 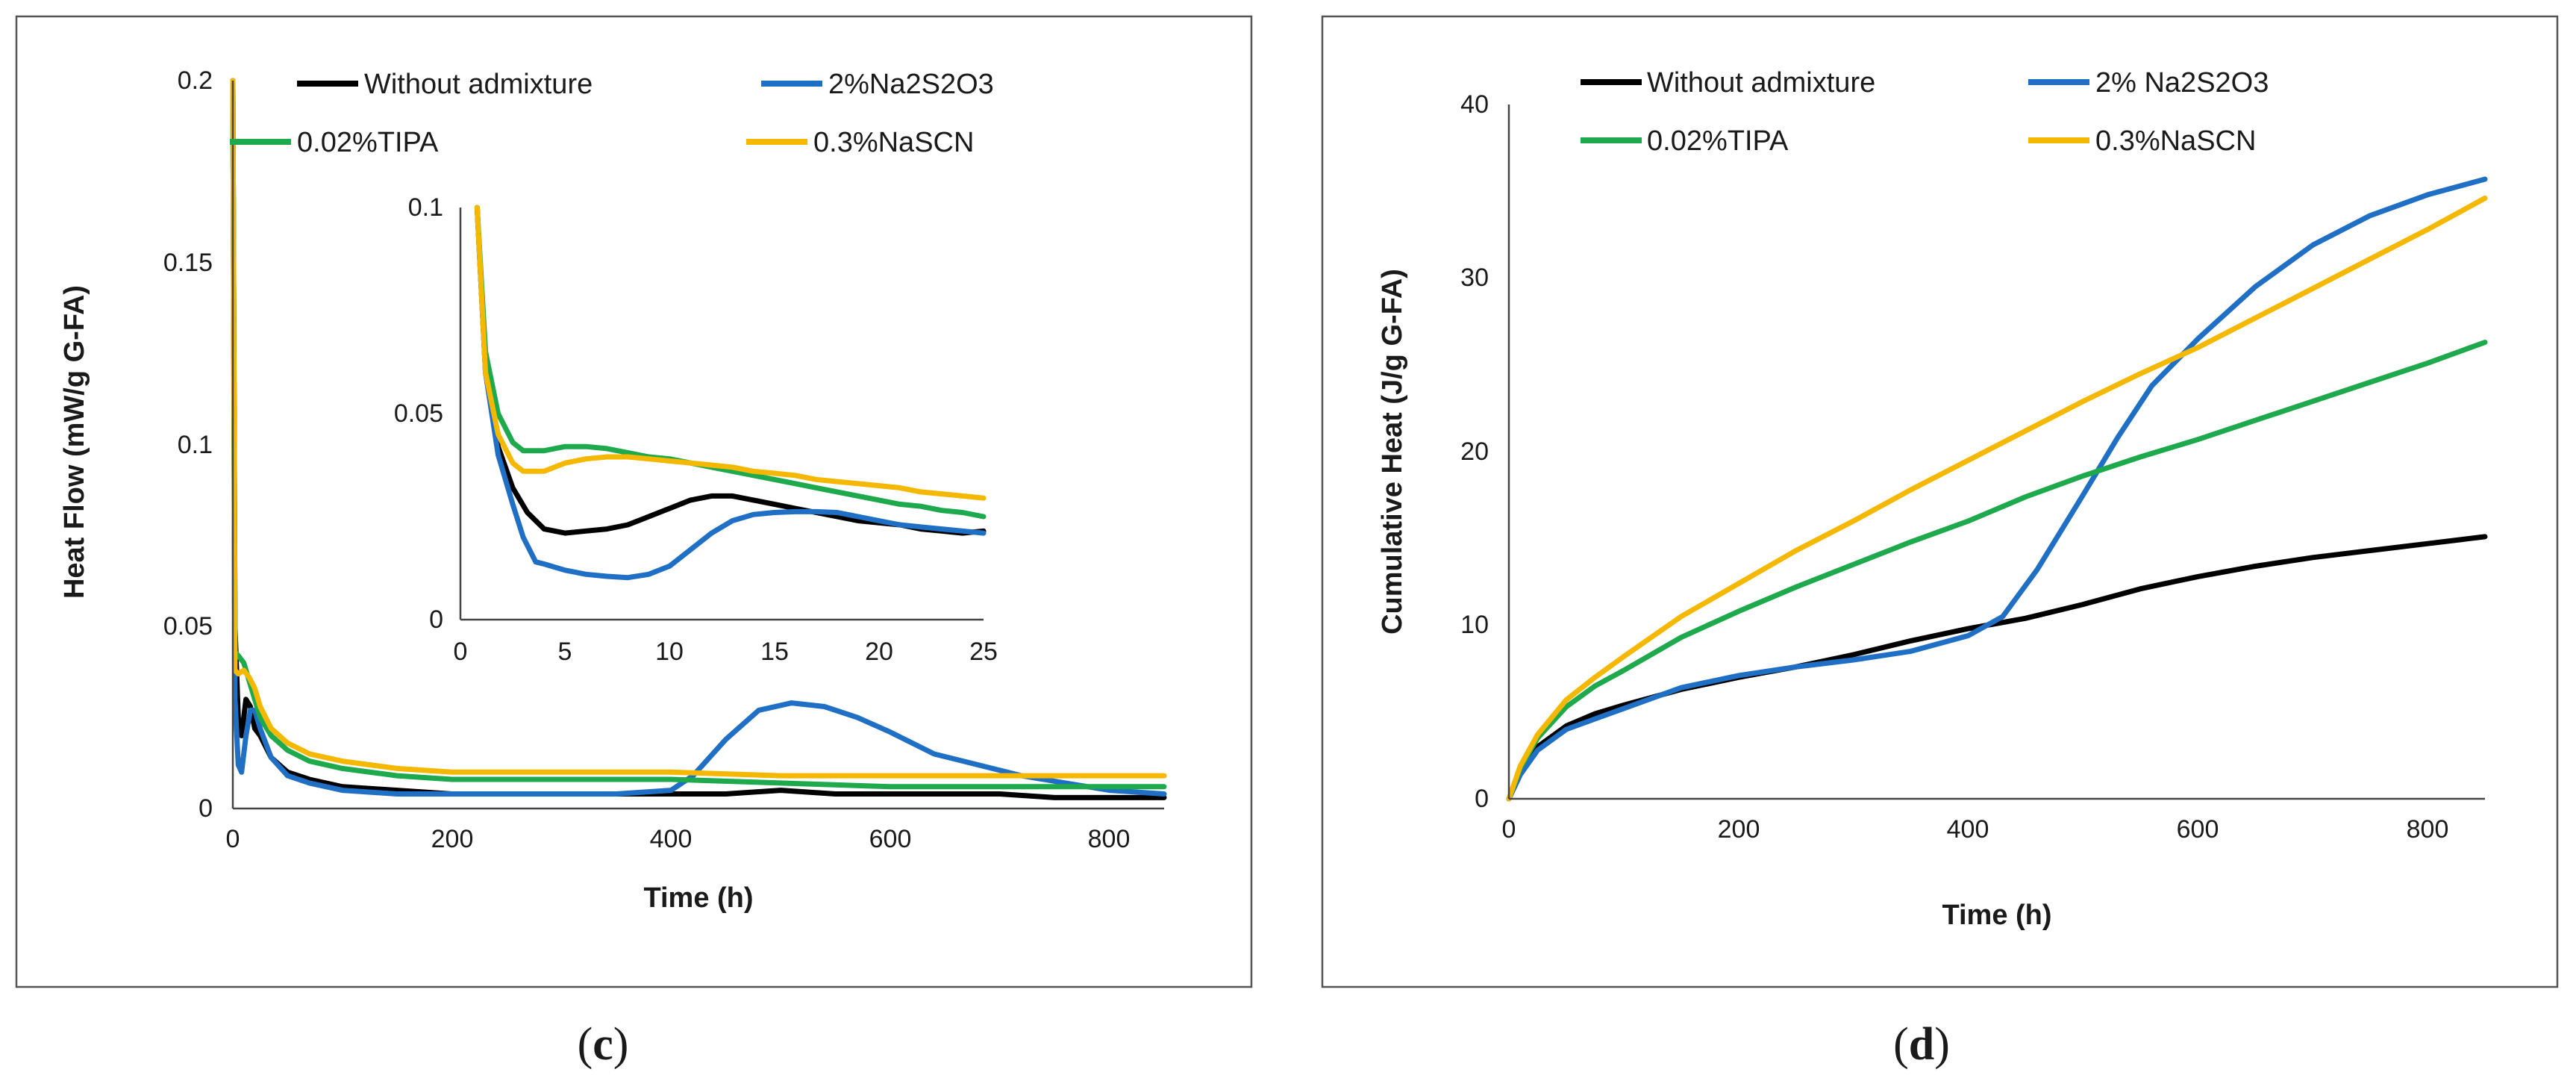 I want to click on panel-d-x-tick: 800, so click(x=2428, y=829).